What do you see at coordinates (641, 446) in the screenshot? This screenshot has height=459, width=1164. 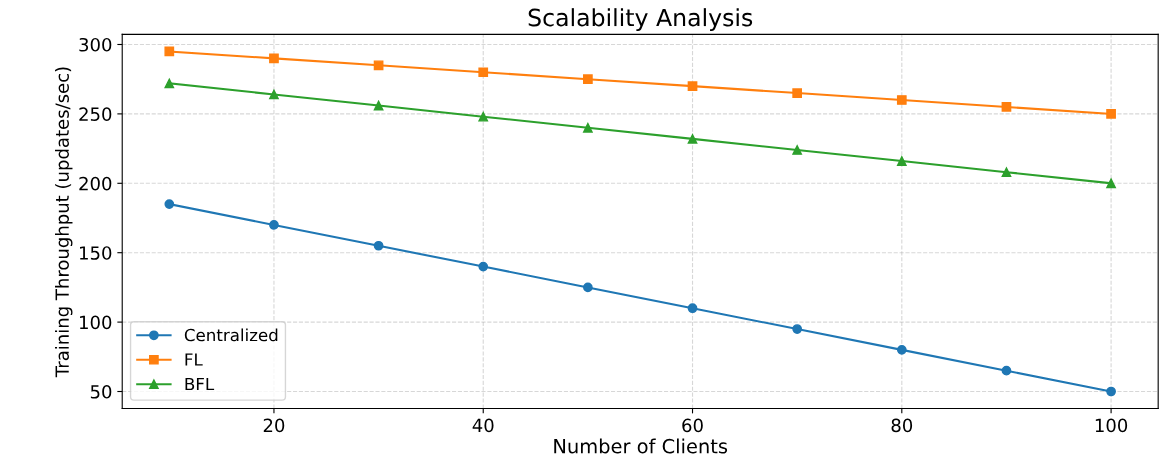 I see `x-axis-title: Number of Clients` at bounding box center [641, 446].